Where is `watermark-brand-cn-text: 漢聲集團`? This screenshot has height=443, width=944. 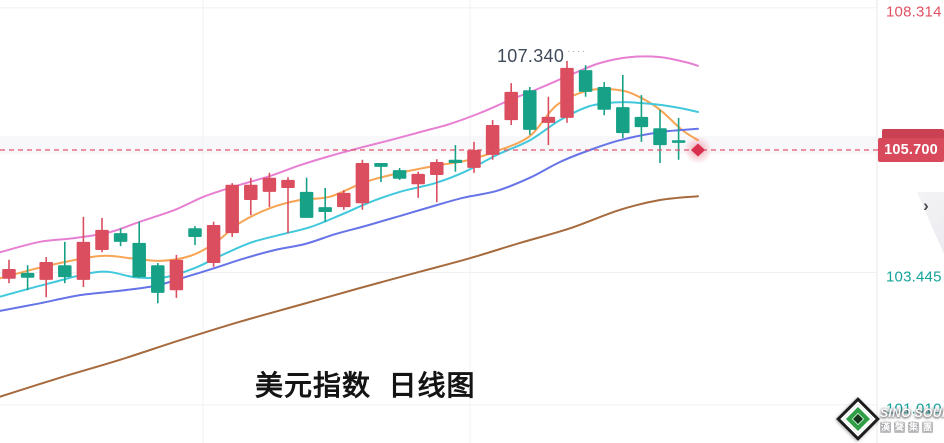 watermark-brand-cn-text: 漢聲集團 is located at coordinates (912, 427).